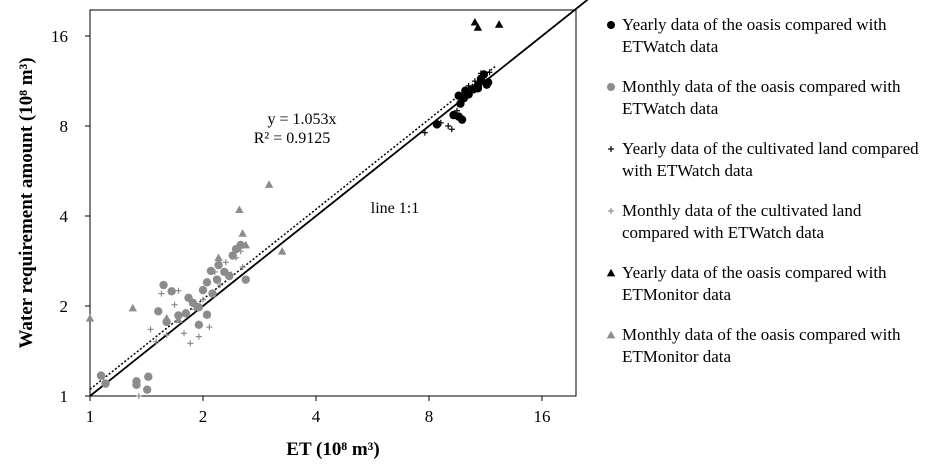 This screenshot has width=934, height=468. I want to click on y-axis-title: Water requirement amount (10⁸ m³), so click(26, 202).